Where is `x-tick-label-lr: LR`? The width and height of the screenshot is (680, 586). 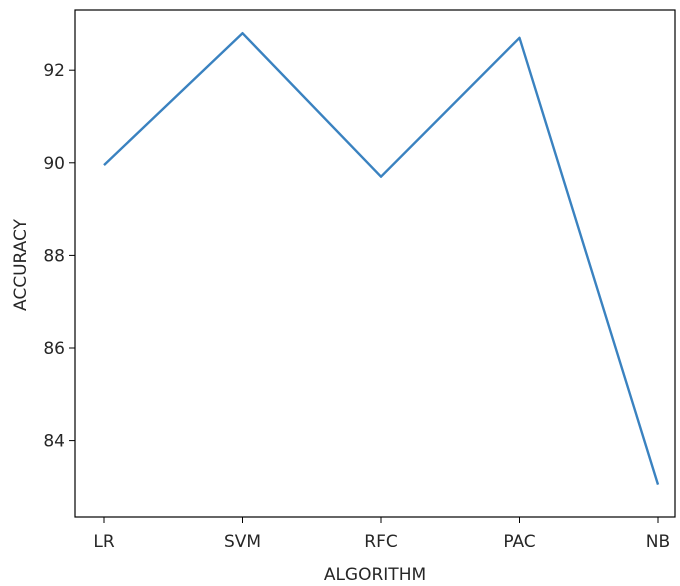
x-tick-label-lr: LR is located at coordinates (103, 542).